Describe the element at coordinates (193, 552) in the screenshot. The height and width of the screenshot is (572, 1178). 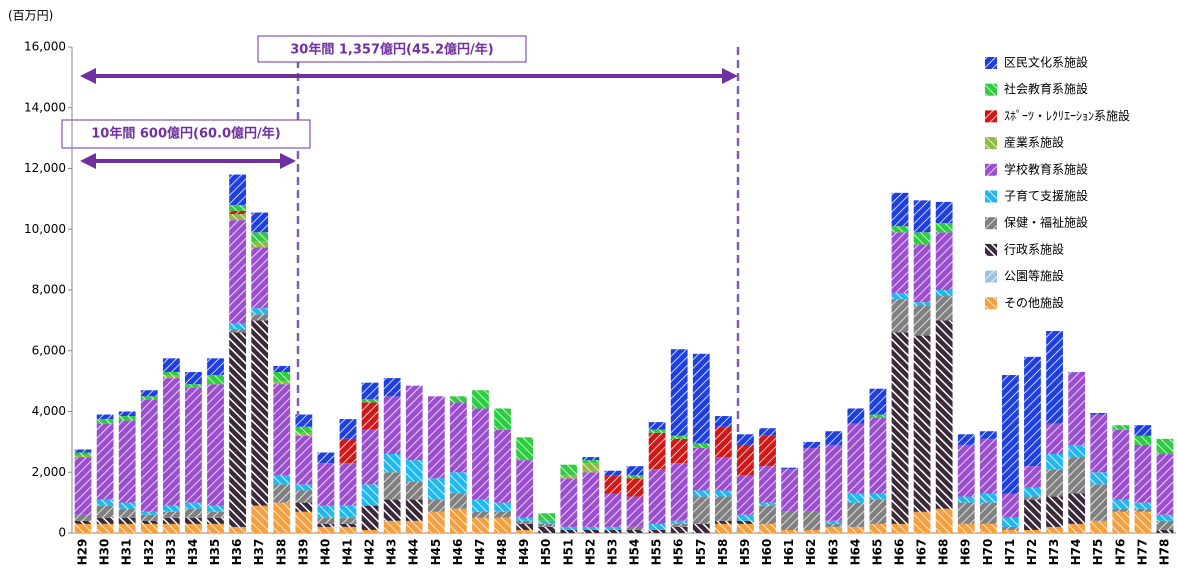
I see `x-tick-label: H34` at that location.